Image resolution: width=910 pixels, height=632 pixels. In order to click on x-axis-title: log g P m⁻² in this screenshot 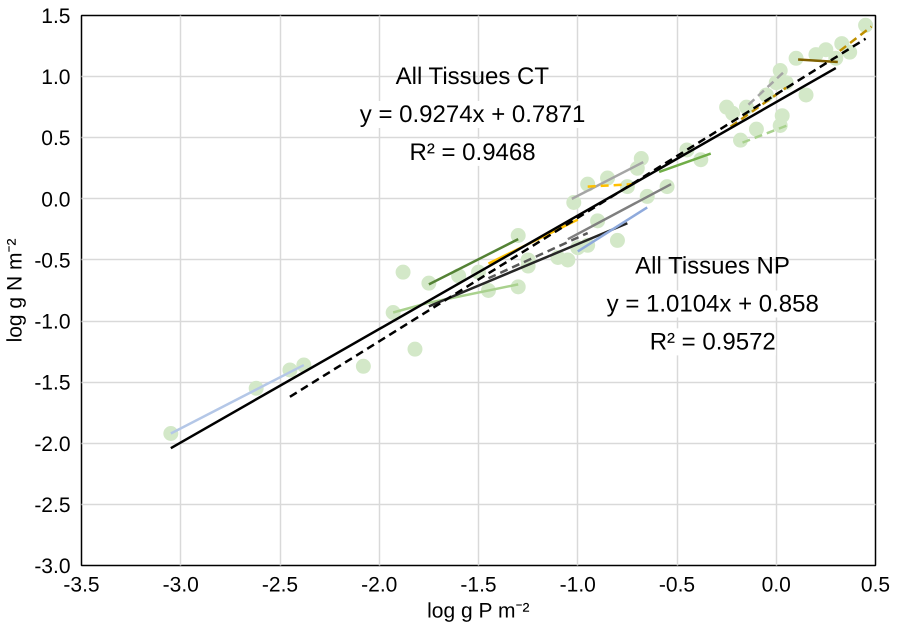, I will do `click(478, 611)`.